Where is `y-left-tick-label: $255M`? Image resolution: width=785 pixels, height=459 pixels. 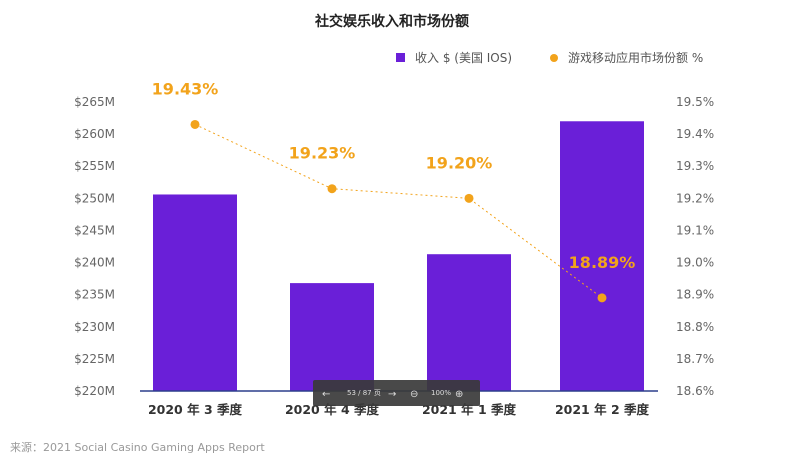 y-left-tick-label: $255M is located at coordinates (94, 166).